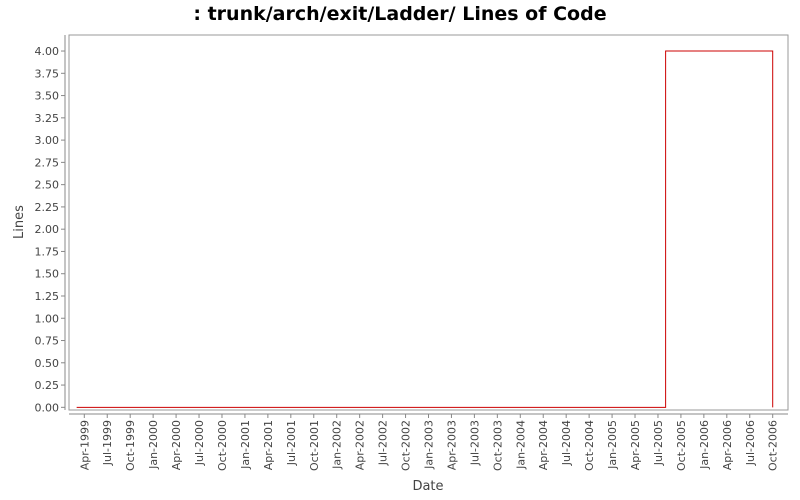  Describe the element at coordinates (681, 445) in the screenshot. I see `x-tick-label: Oct-2005` at that location.